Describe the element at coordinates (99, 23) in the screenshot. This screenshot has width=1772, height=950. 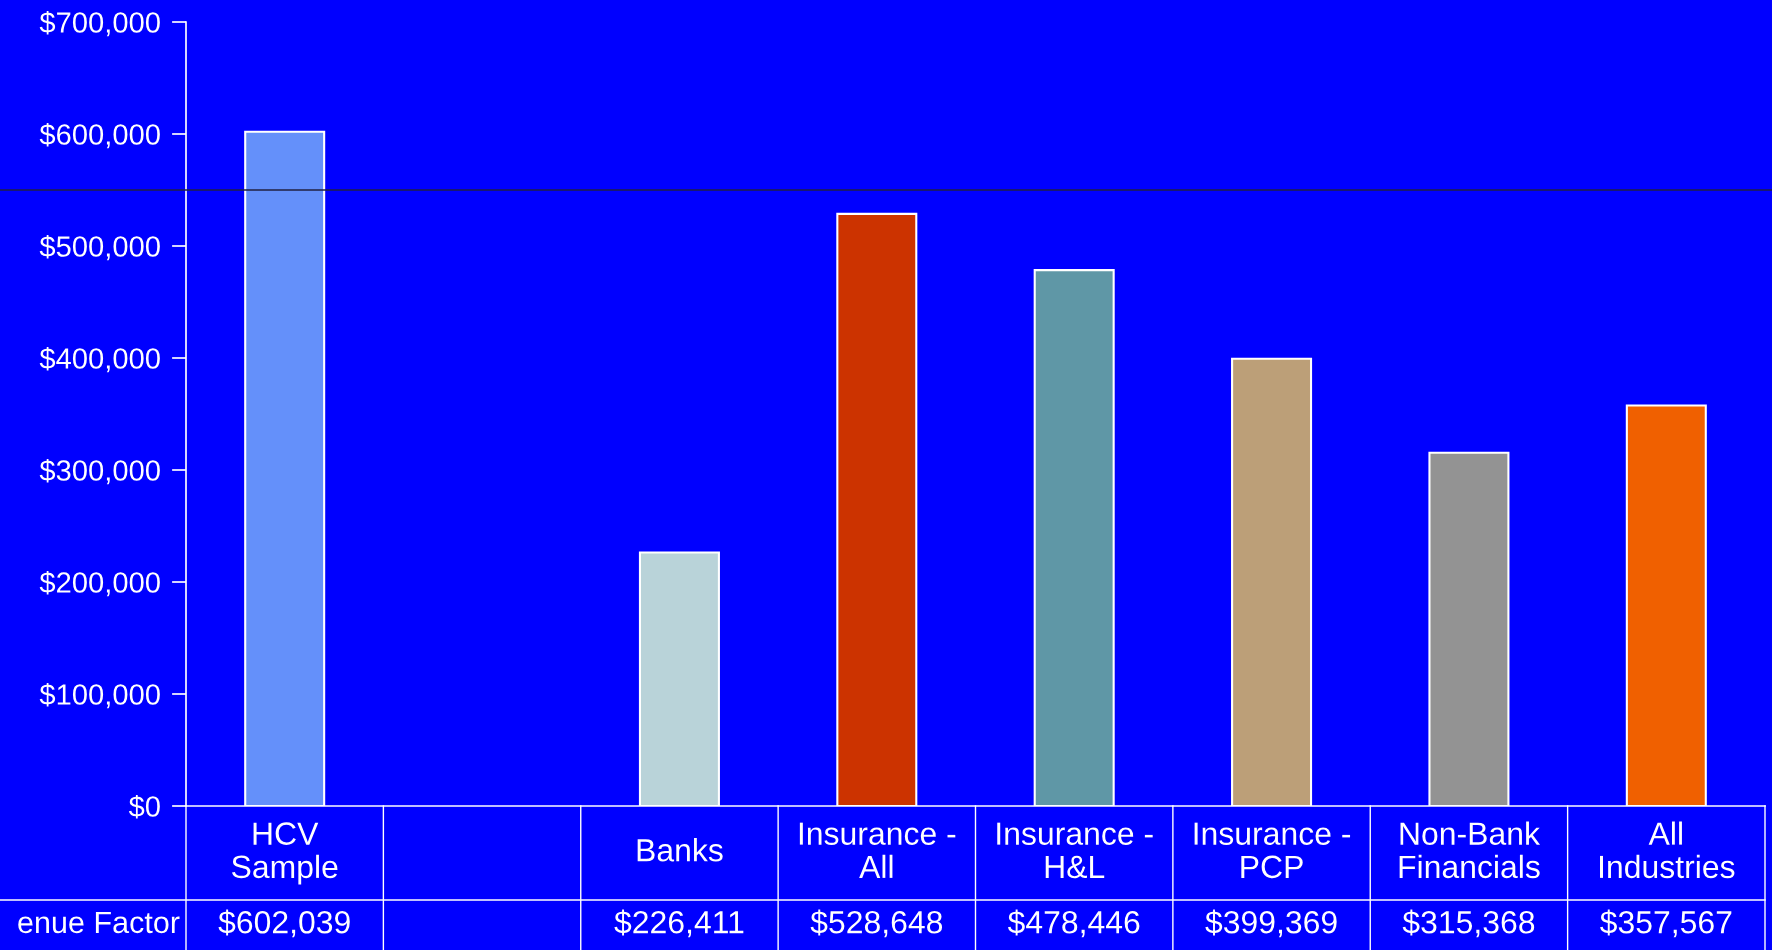
I see `y-tick-label: $700,000` at that location.